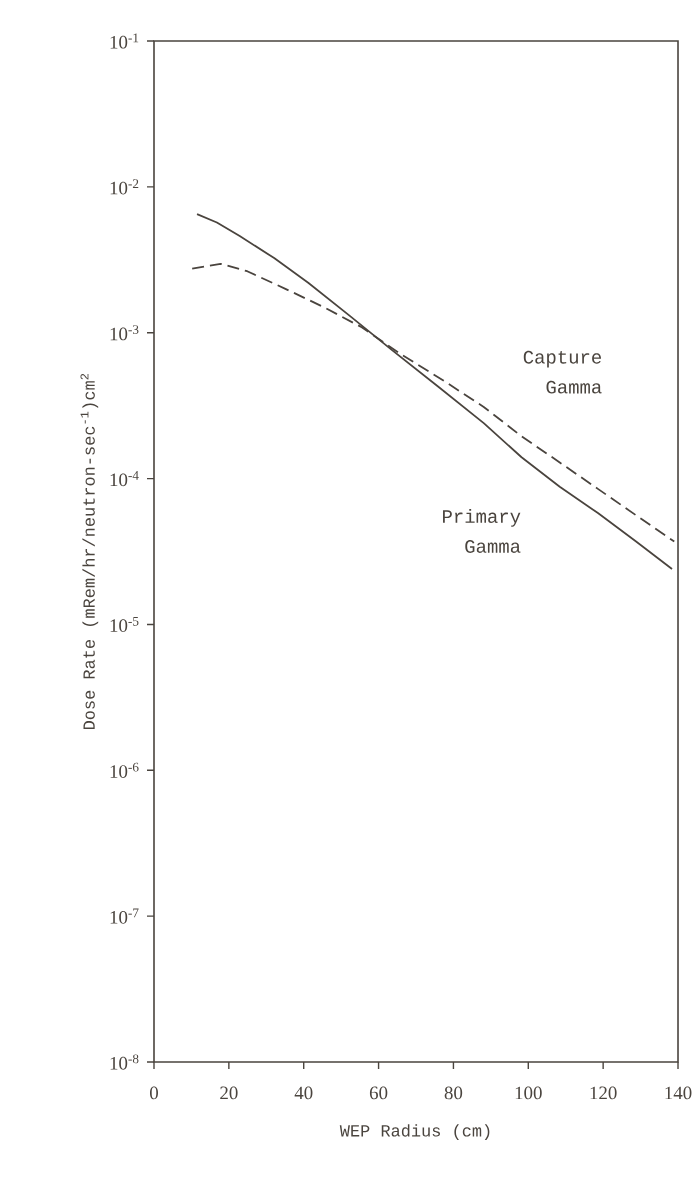 The width and height of the screenshot is (698, 1196). I want to click on y-tick-label: 10$^{-8}$, so click(124, 1062).